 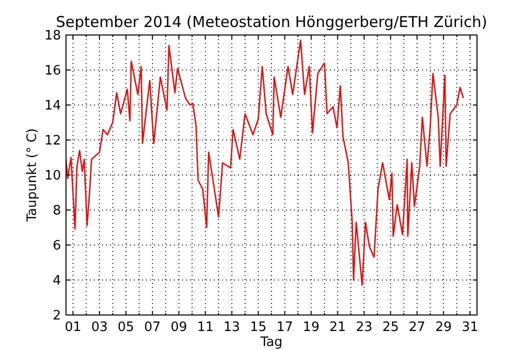 What do you see at coordinates (32, 175) in the screenshot?
I see `y-axis-title: Taupunkt (° C)` at bounding box center [32, 175].